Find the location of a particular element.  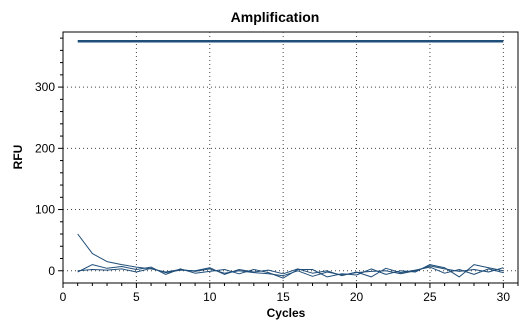

x-tick-label: 10 is located at coordinates (210, 297).